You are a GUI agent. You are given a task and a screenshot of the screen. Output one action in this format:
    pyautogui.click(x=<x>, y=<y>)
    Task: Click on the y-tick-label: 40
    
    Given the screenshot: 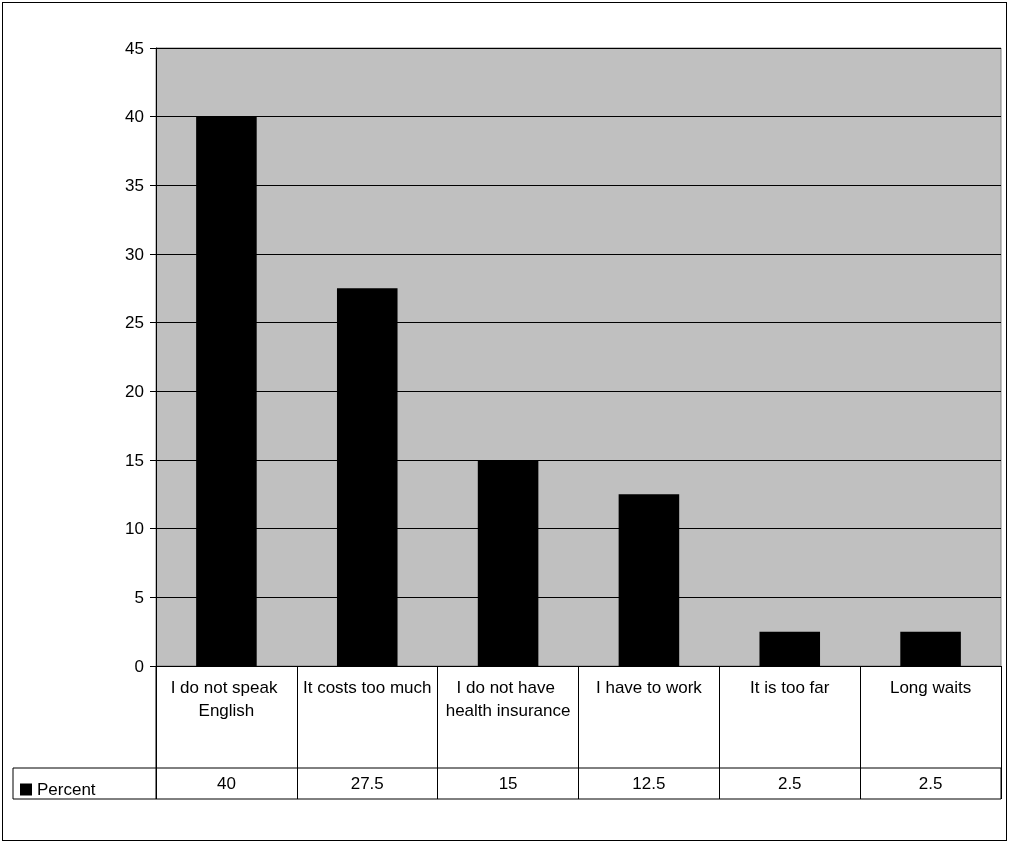 What is the action you would take?
    pyautogui.click(x=134, y=117)
    